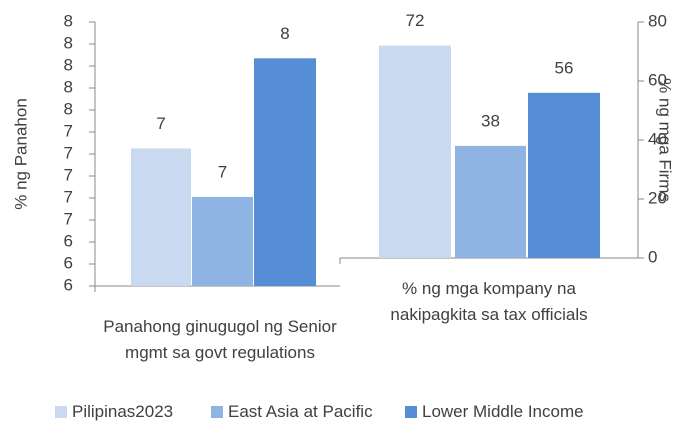 The image size is (698, 429). Describe the element at coordinates (415, 20) in the screenshot. I see `data-label: 72` at that location.